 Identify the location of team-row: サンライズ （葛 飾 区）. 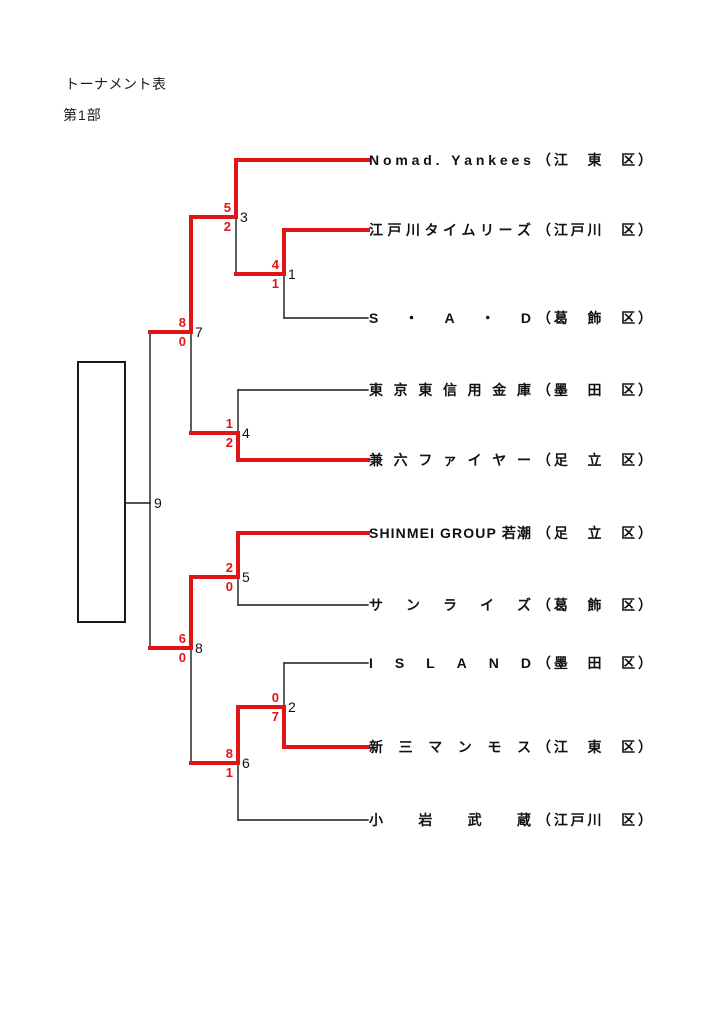
(510, 605).